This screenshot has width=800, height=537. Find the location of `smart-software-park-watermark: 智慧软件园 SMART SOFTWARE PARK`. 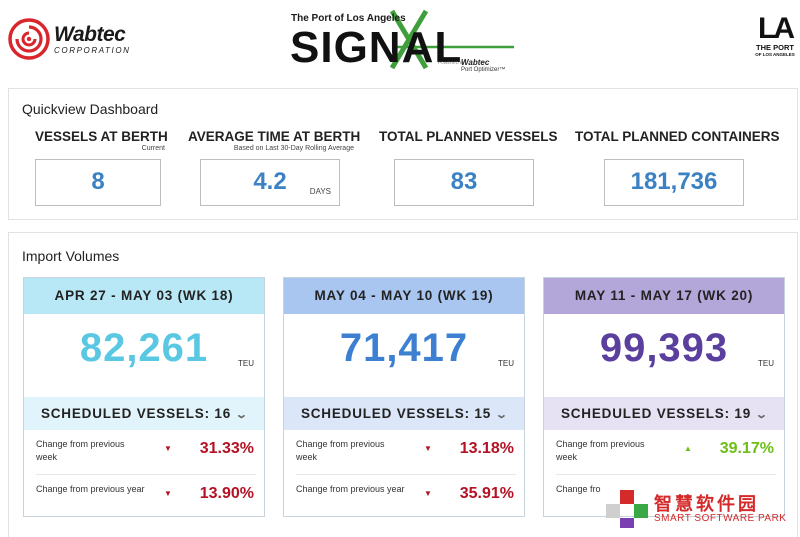

smart-software-park-watermark: 智慧软件园 SMART SOFTWARE PARK is located at coordinates (702, 509).